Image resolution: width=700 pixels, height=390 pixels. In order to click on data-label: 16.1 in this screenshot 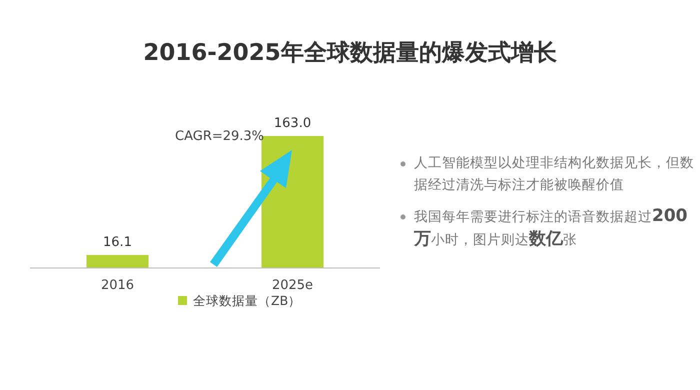, I will do `click(117, 242)`.